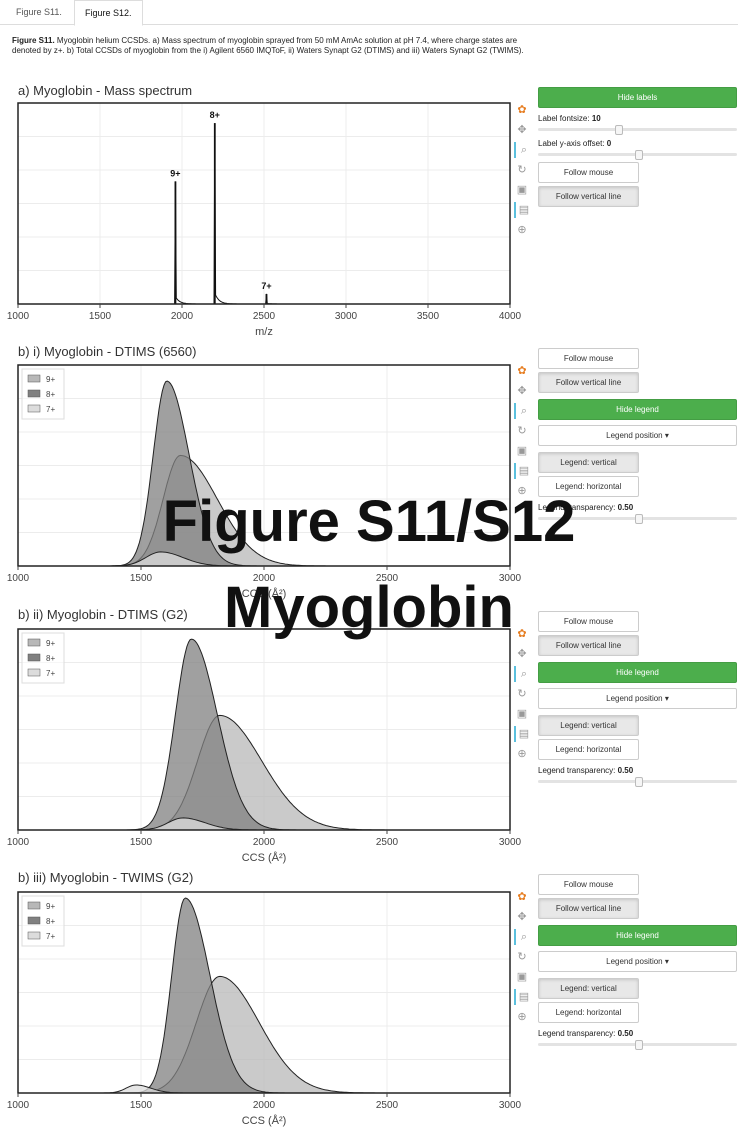 The height and width of the screenshot is (1129, 738). I want to click on label-offset-slider, so click(637, 155).